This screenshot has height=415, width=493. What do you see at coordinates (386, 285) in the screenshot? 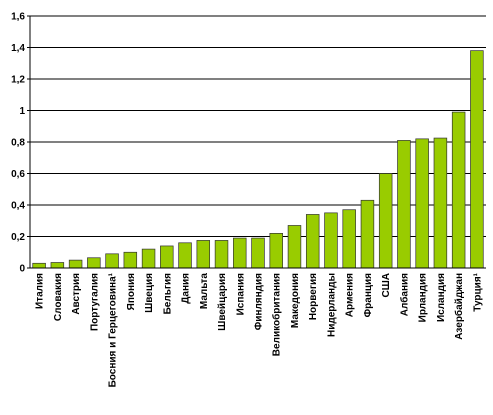
I see `x-tick-label: США` at bounding box center [386, 285].